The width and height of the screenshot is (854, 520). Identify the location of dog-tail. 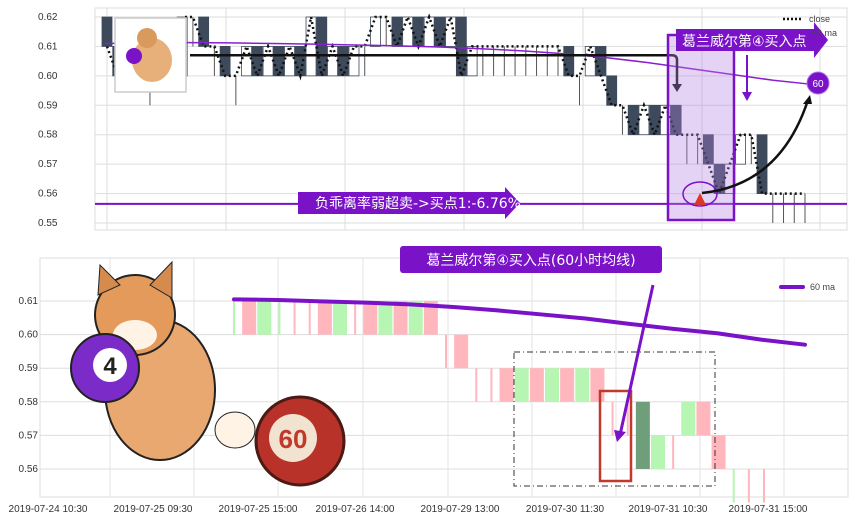
(235, 430).